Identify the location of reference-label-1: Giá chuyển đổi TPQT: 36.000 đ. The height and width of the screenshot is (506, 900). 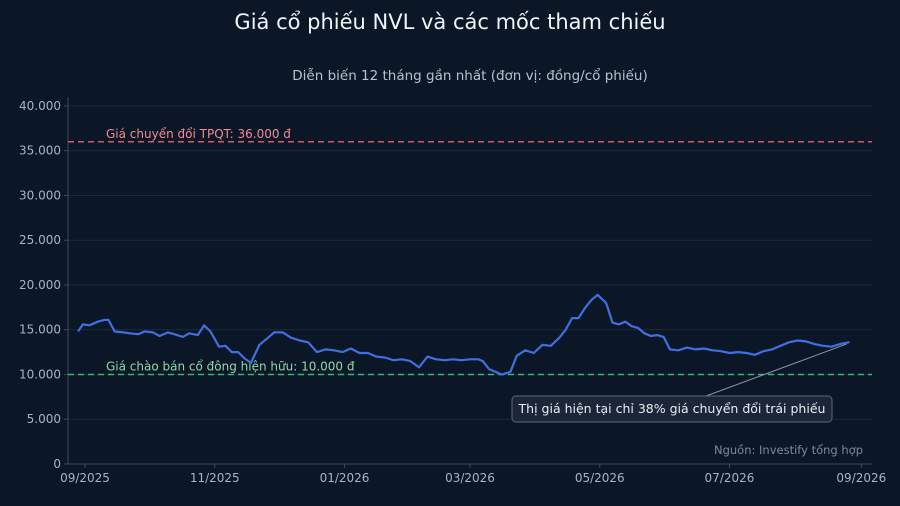
(198, 134).